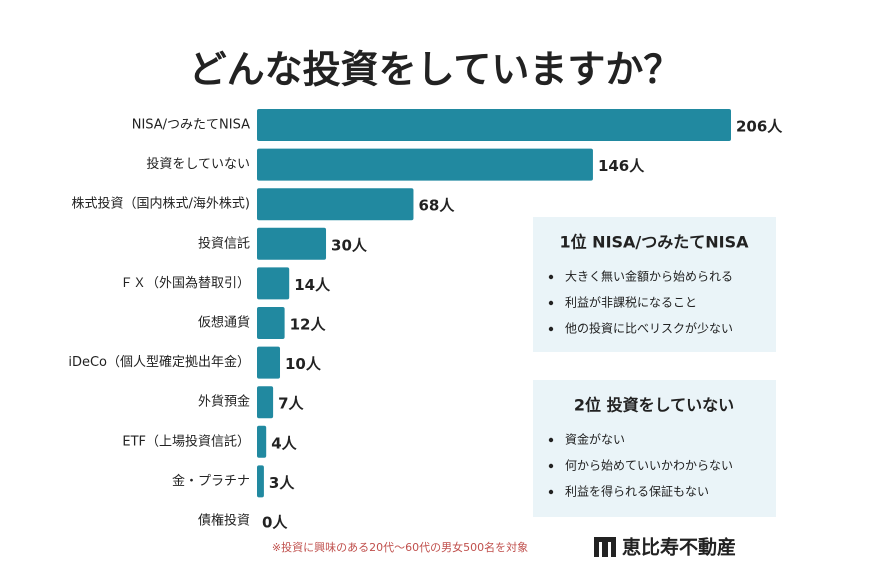  Describe the element at coordinates (282, 483) in the screenshot. I see `value-label: 3人` at that location.